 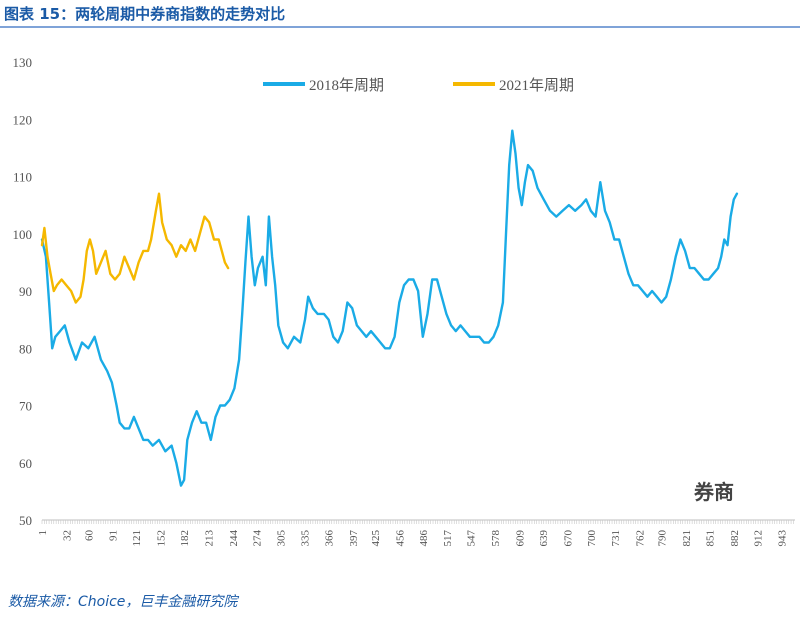 I want to click on x-tick-label: 60, so click(x=89, y=536).